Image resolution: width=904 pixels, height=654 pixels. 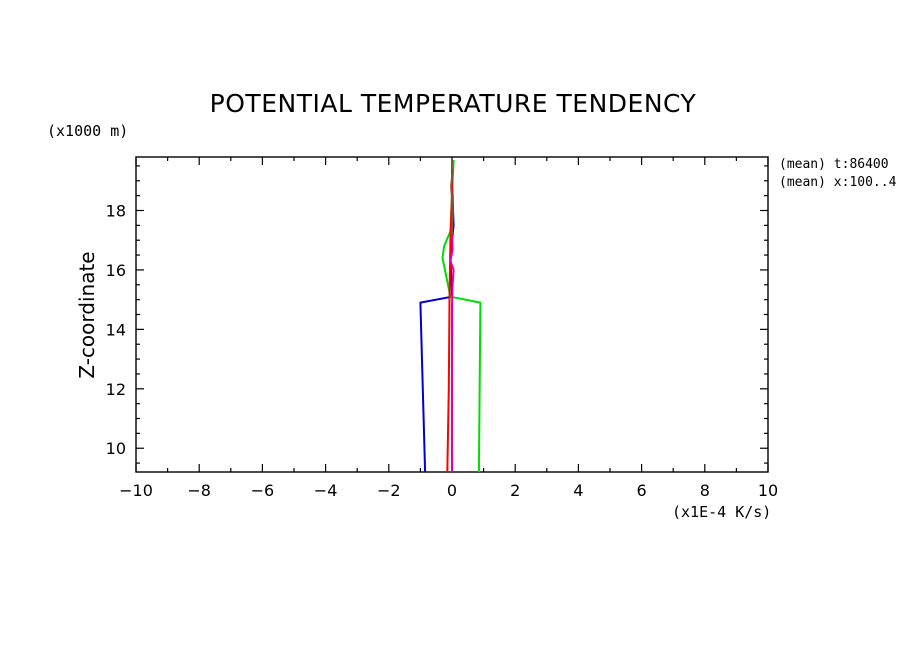 I want to click on y-tick-label: 16, so click(x=116, y=270).